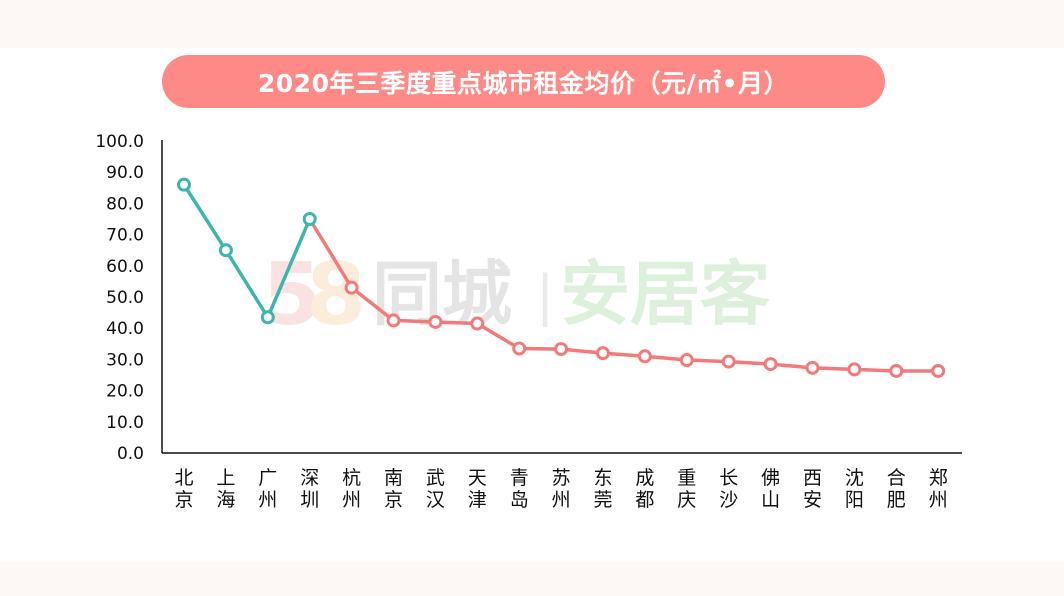  Describe the element at coordinates (686, 489) in the screenshot. I see `x-tick-label: 重庆` at that location.